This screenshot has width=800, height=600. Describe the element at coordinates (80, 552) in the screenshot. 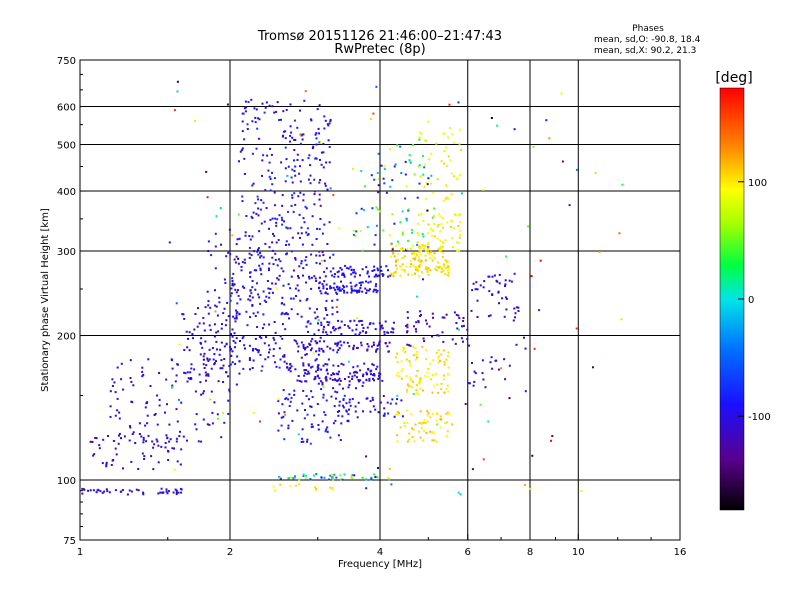

I see `x-tick-label: 1` at that location.